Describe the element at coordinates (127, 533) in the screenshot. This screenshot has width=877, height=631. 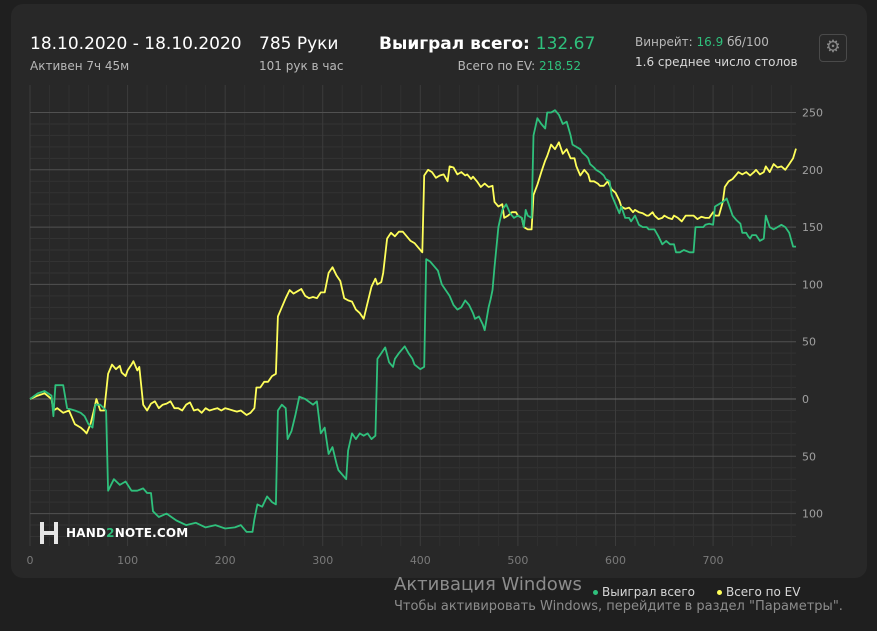
I see `hand2note-logo-text: HAND2NOTE.COM` at that location.